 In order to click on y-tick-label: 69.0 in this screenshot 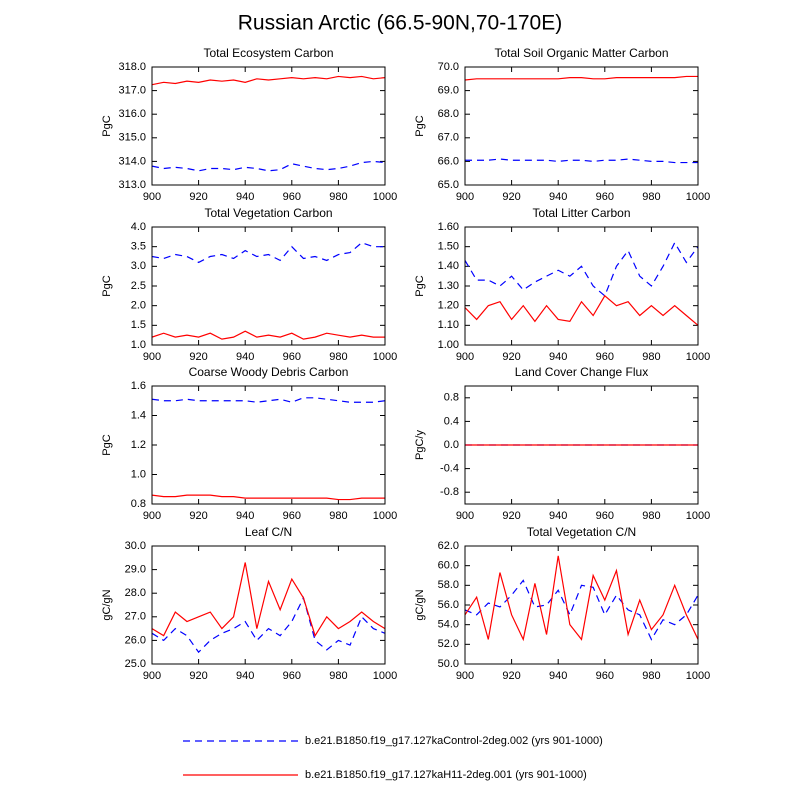, I will do `click(448, 91)`.